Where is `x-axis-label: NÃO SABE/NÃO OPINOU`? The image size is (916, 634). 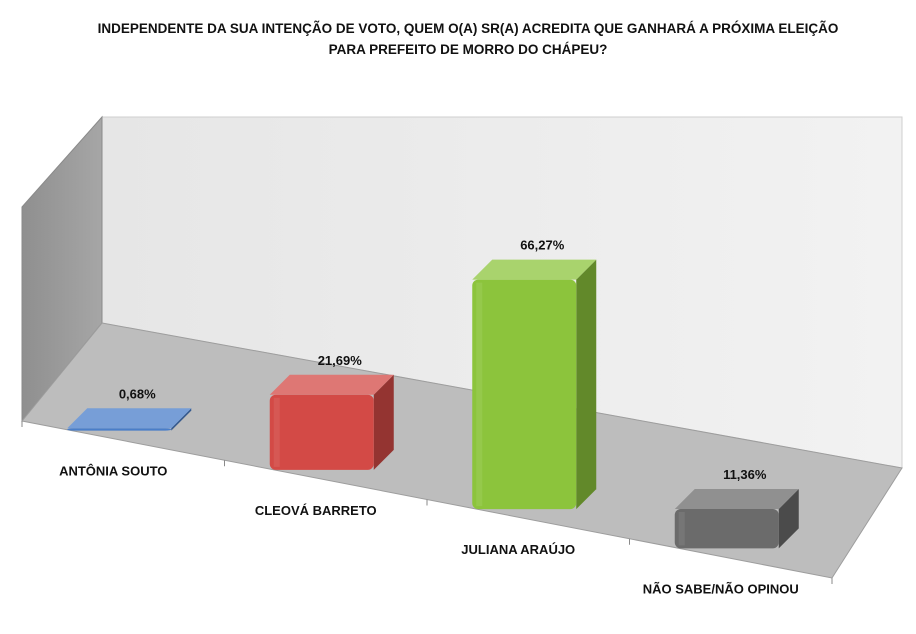
x-axis-label: NÃO SABE/NÃO OPINOU is located at coordinates (721, 588).